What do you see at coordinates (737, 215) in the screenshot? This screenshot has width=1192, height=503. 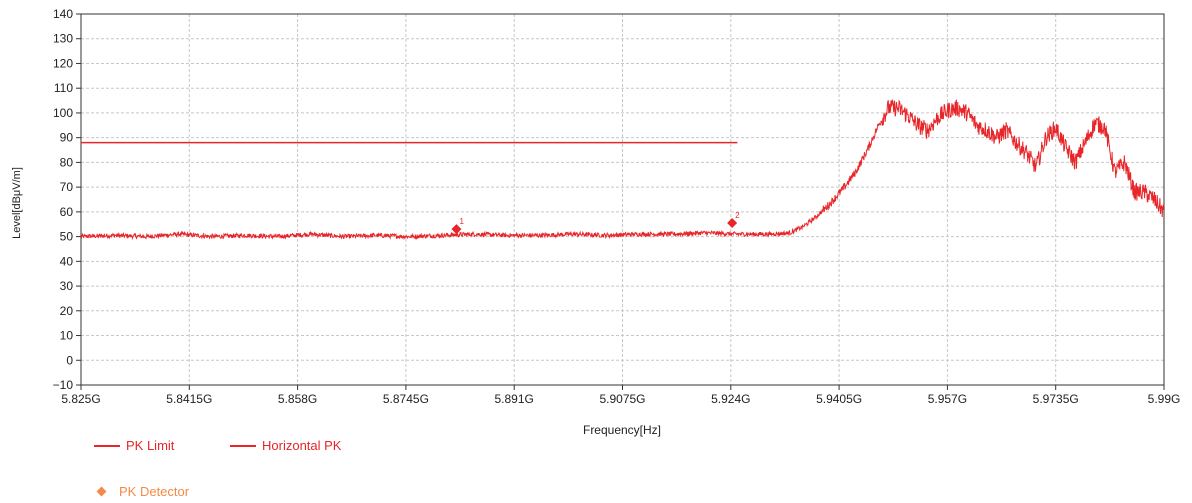 I see `pk-detector-marker-label: 2` at bounding box center [737, 215].